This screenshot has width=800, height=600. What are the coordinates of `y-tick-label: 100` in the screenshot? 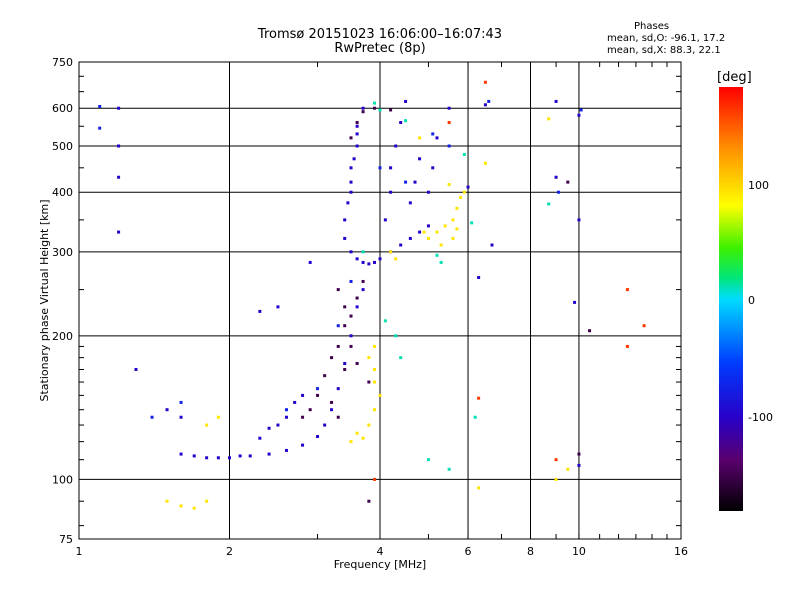 It's located at (62, 479).